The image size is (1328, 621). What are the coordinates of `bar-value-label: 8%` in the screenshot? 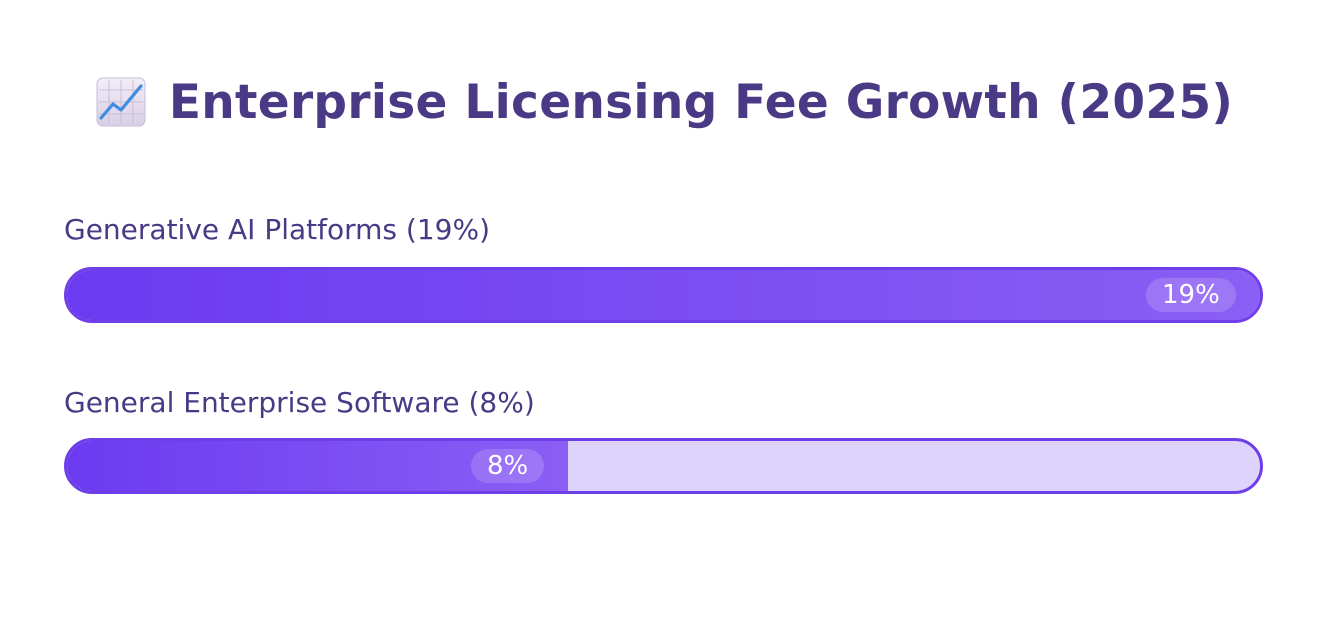 It's located at (508, 466).